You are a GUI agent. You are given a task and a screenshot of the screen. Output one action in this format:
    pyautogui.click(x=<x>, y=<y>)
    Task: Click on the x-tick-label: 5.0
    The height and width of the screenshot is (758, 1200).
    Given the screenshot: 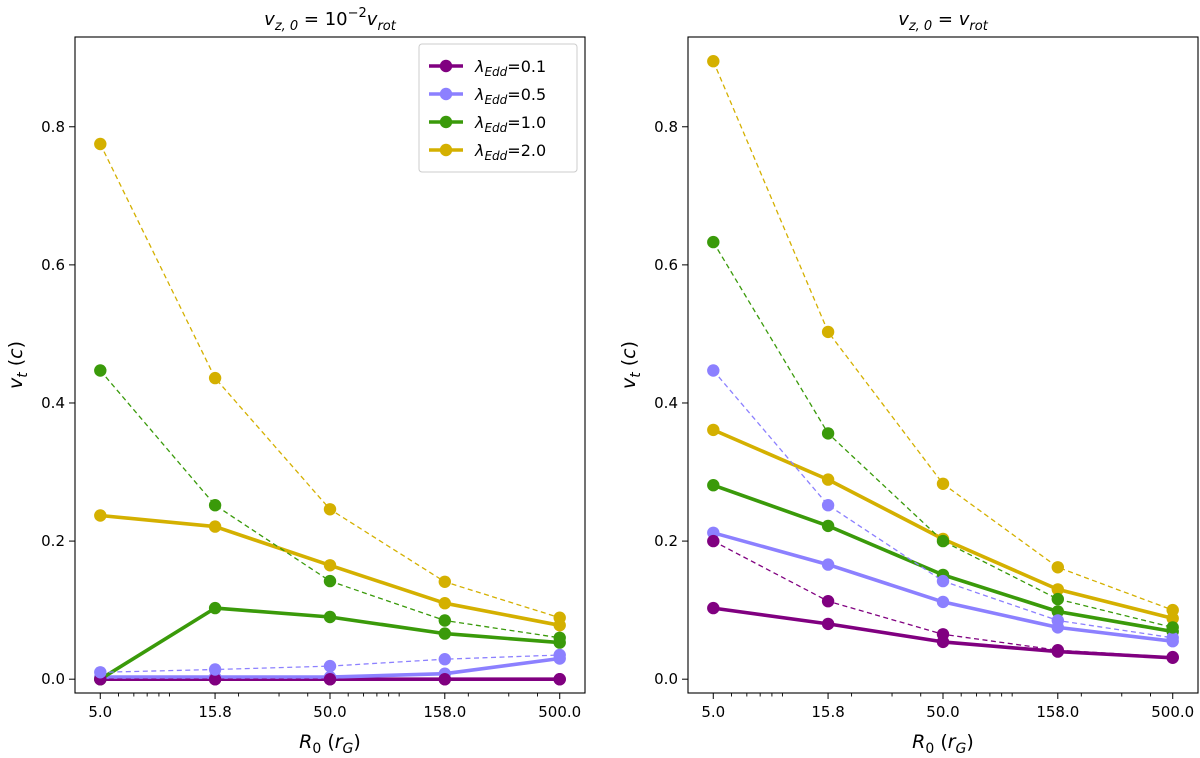 What is the action you would take?
    pyautogui.click(x=713, y=712)
    